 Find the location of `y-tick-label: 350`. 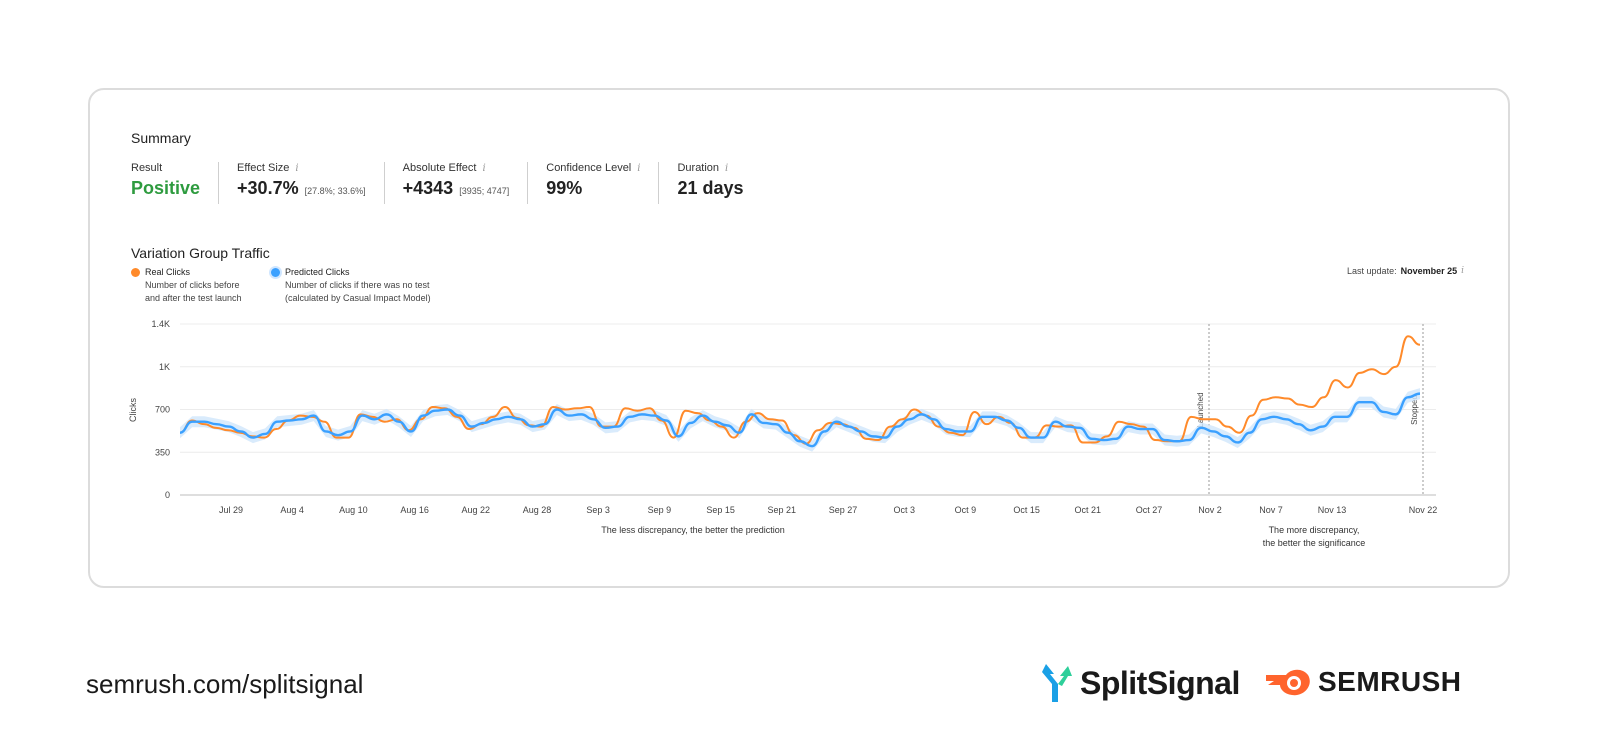

y-tick-label: 350 is located at coordinates (162, 452).